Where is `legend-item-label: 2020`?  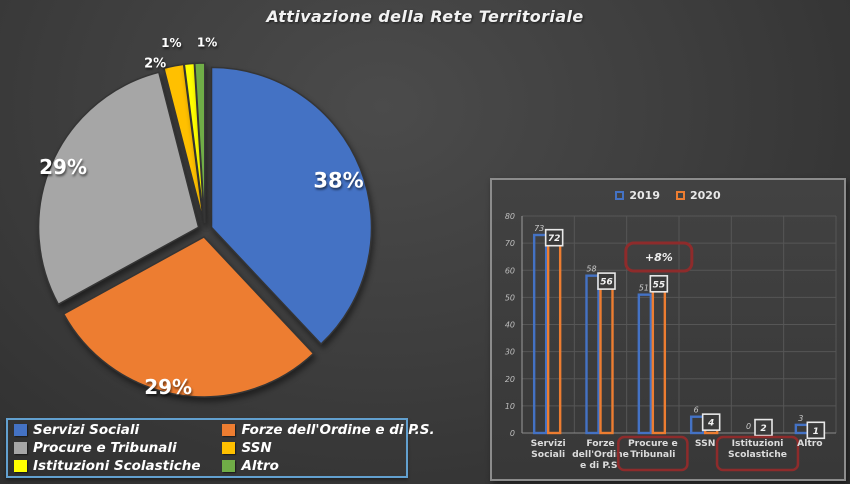
legend-item-label: 2020 is located at coordinates (705, 195).